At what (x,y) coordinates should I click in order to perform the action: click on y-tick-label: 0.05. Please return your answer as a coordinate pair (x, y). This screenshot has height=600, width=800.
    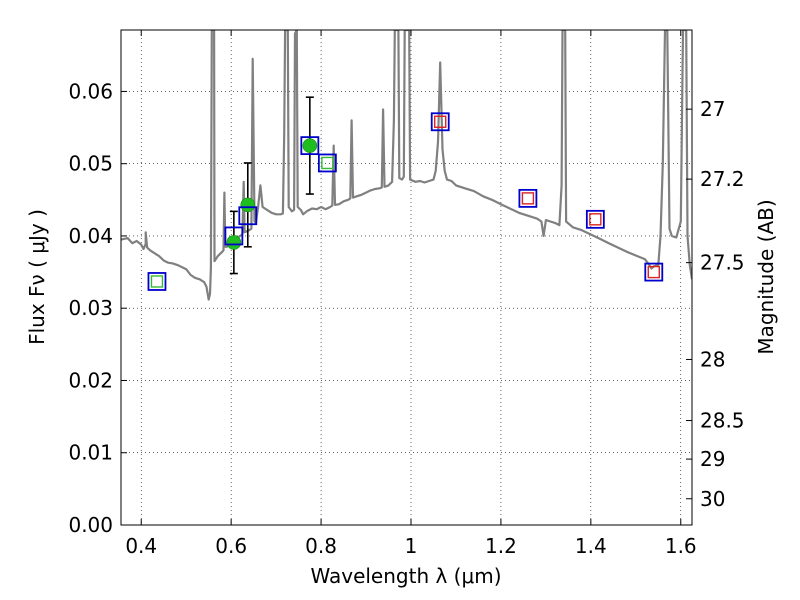
    Looking at the image, I should click on (90, 164).